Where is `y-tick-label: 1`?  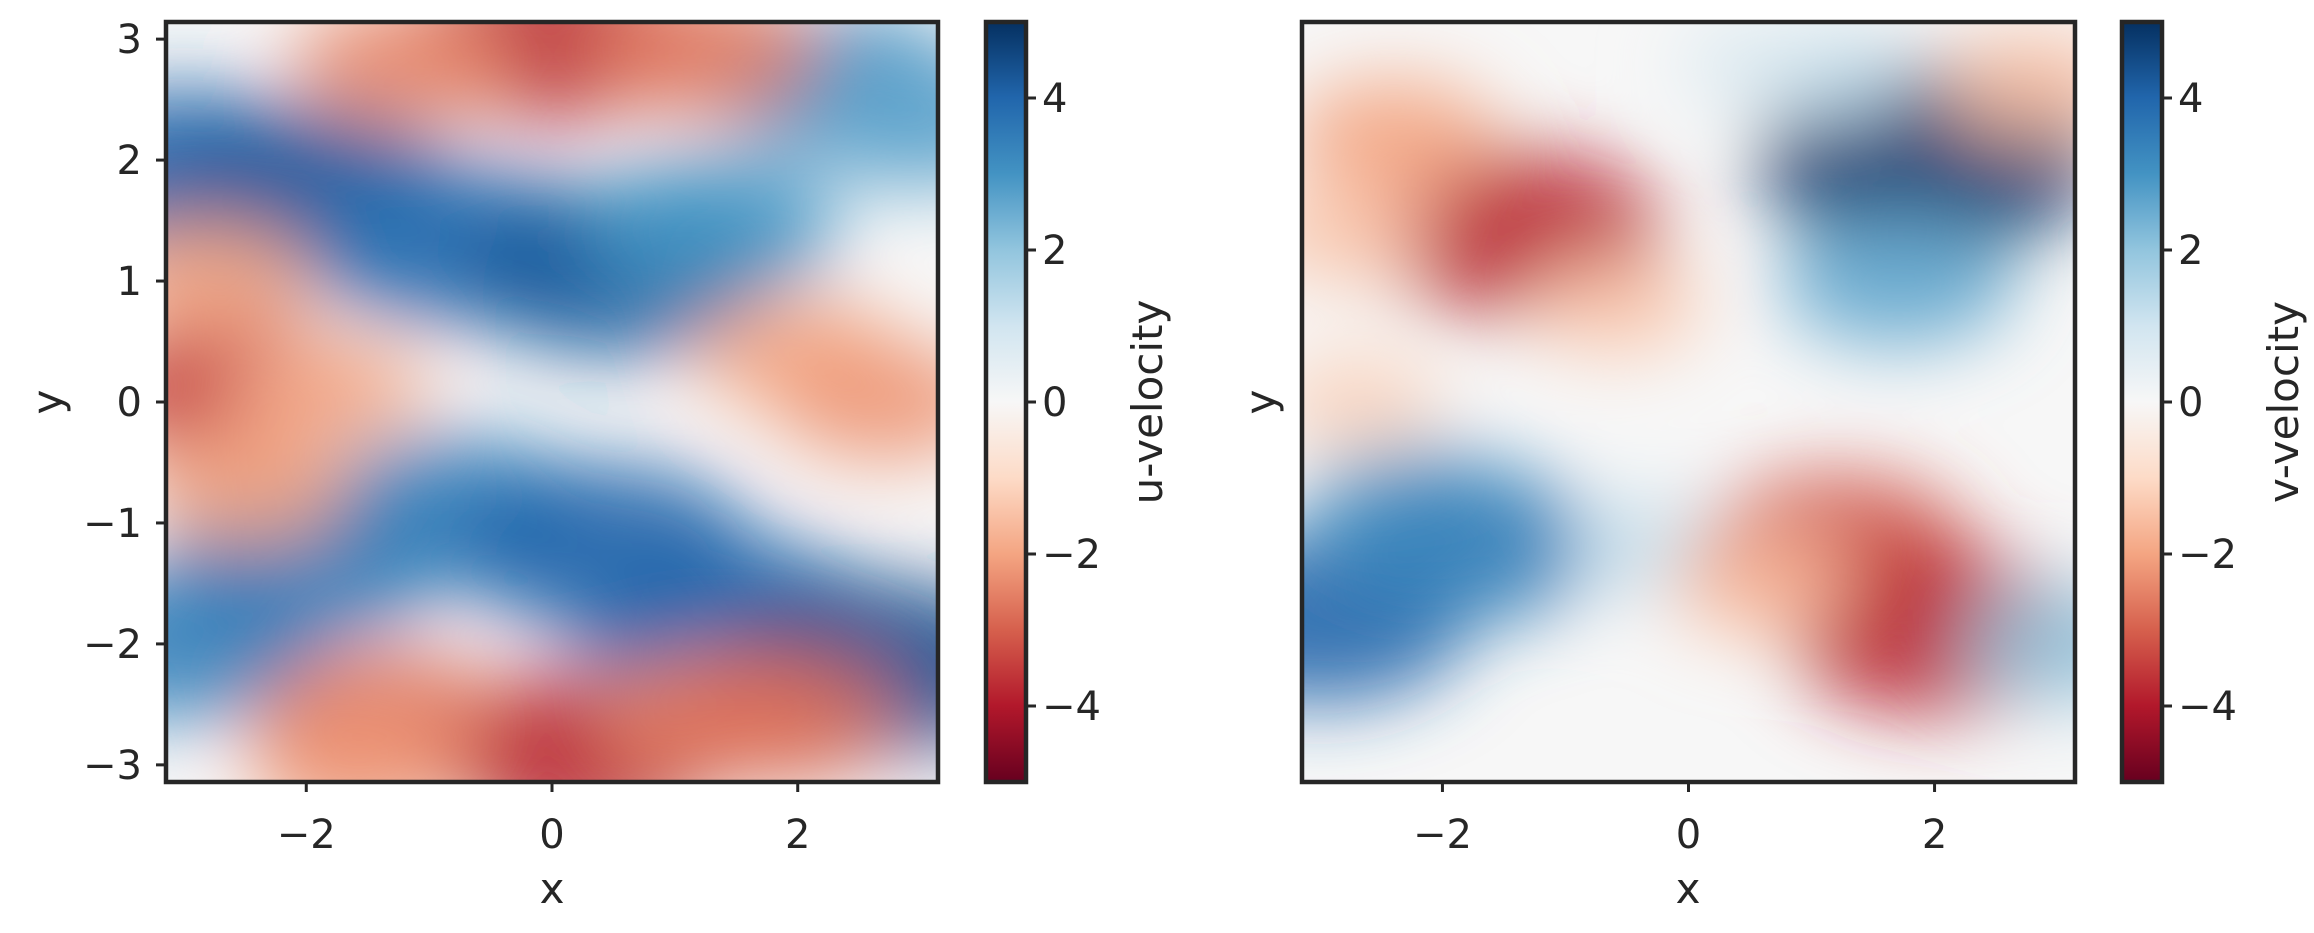 y-tick-label: 1 is located at coordinates (129, 282).